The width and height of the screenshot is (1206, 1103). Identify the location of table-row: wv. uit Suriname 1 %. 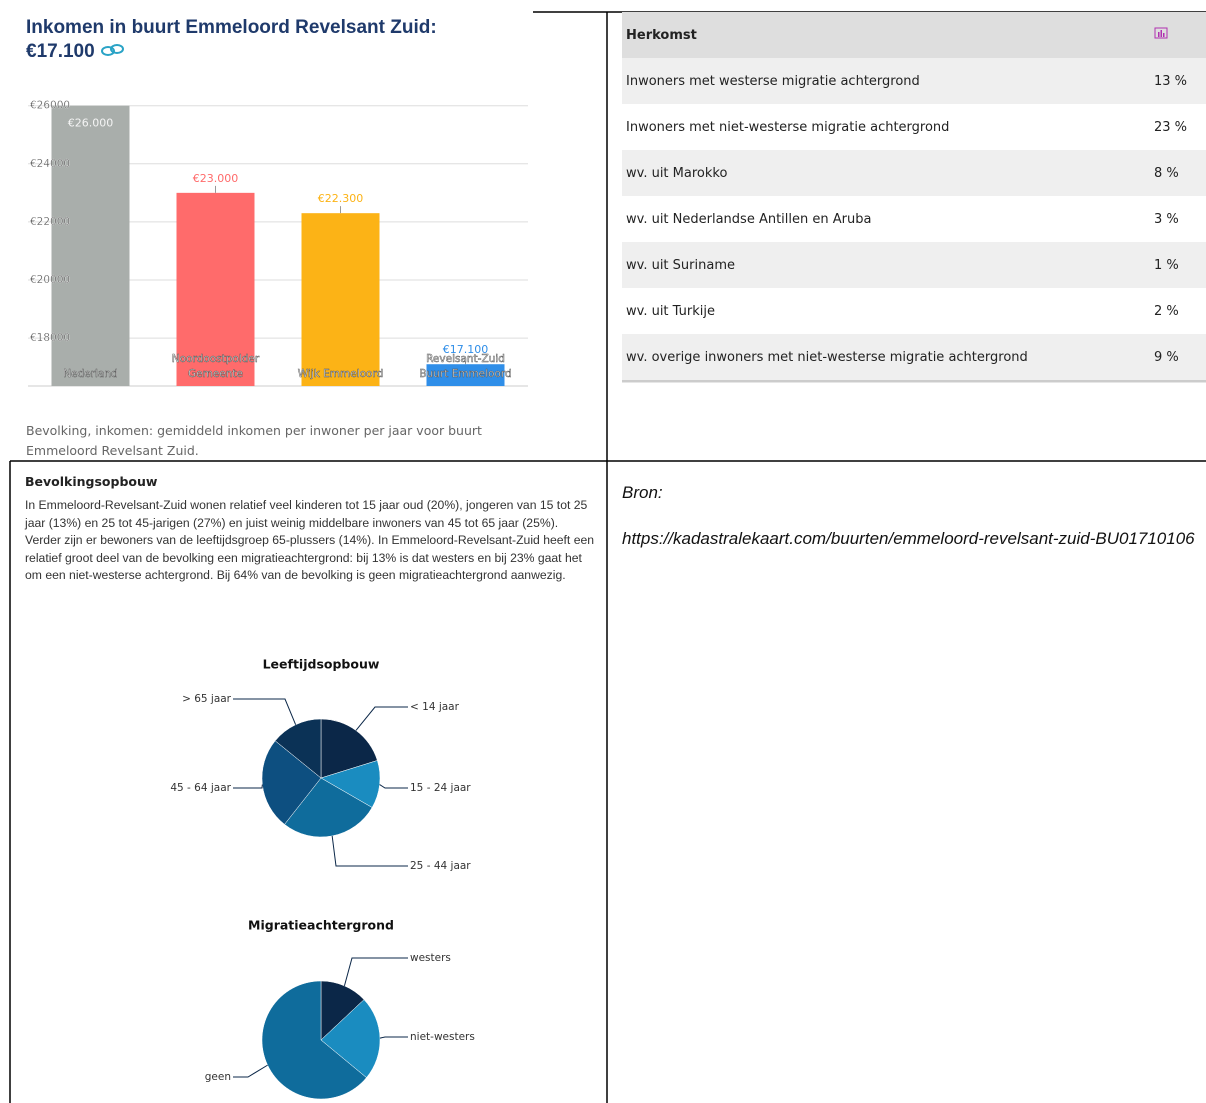
(914, 265).